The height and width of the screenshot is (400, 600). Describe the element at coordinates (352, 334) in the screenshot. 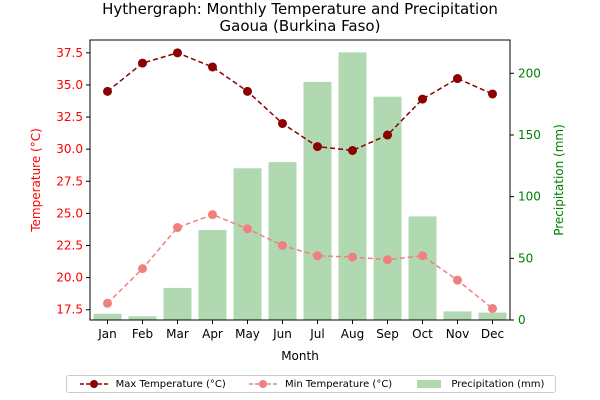

I see `x-tick-label: Aug` at that location.